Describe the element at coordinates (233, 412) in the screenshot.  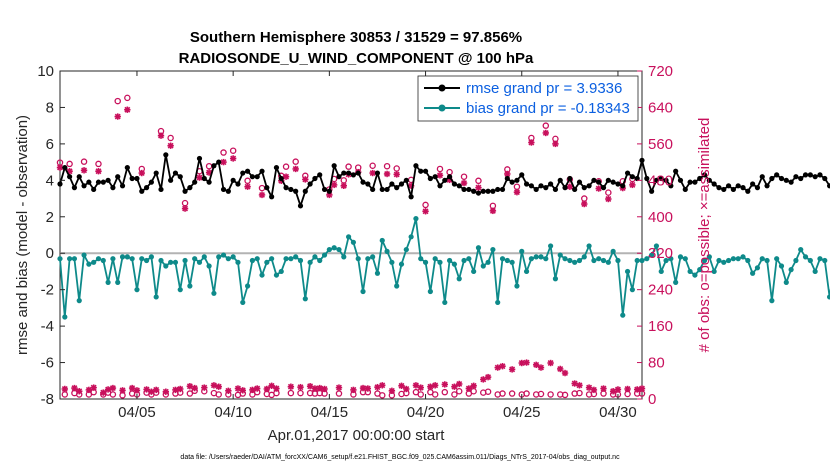
I see `x-tick-label: 04/10` at that location.